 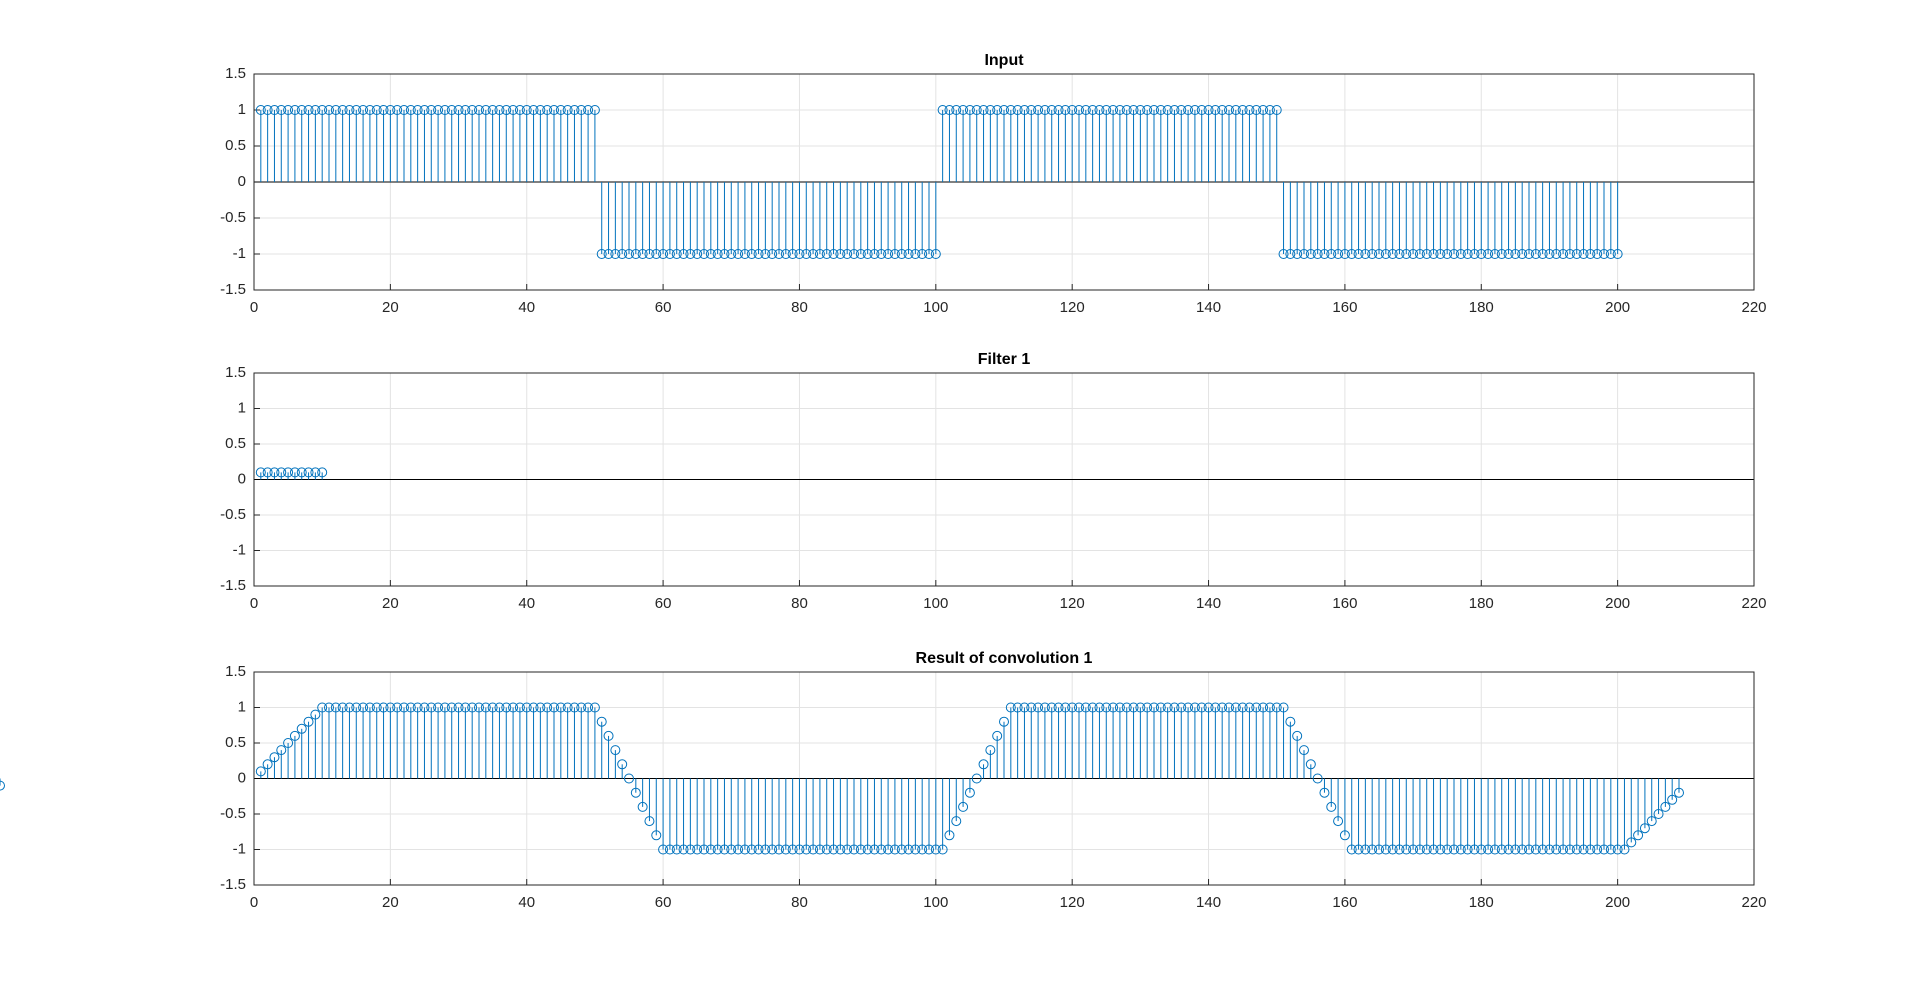 I want to click on x-tick-label: 0, so click(x=254, y=603).